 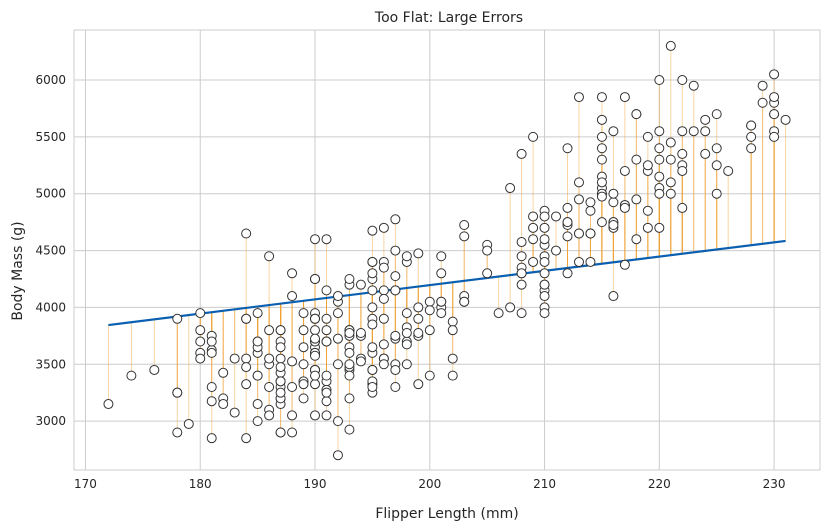 What do you see at coordinates (544, 484) in the screenshot?
I see `x-tick-label: 210` at bounding box center [544, 484].